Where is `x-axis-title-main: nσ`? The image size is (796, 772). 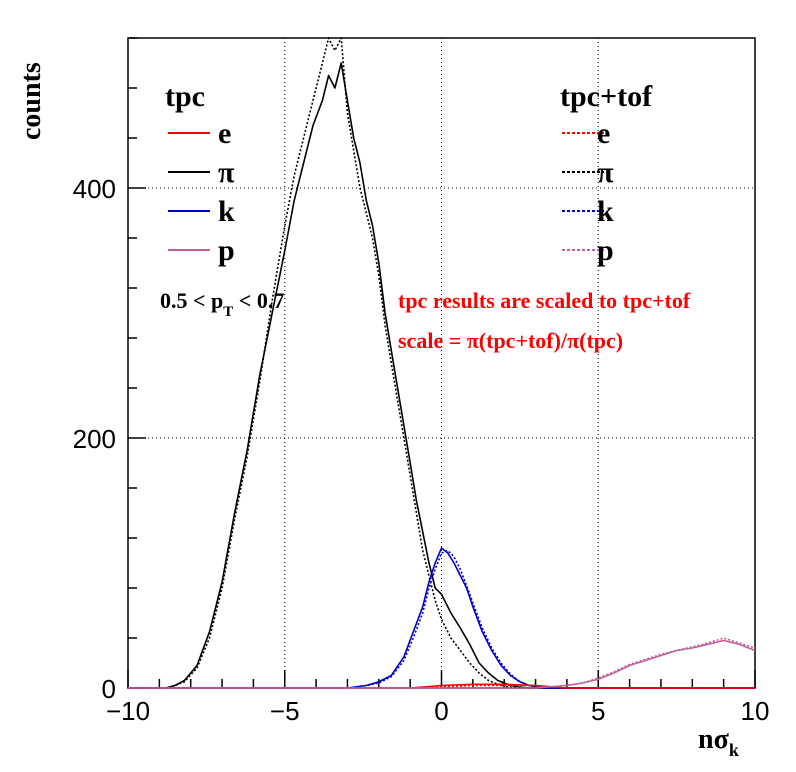 x-axis-title-main: nσ is located at coordinates (714, 739).